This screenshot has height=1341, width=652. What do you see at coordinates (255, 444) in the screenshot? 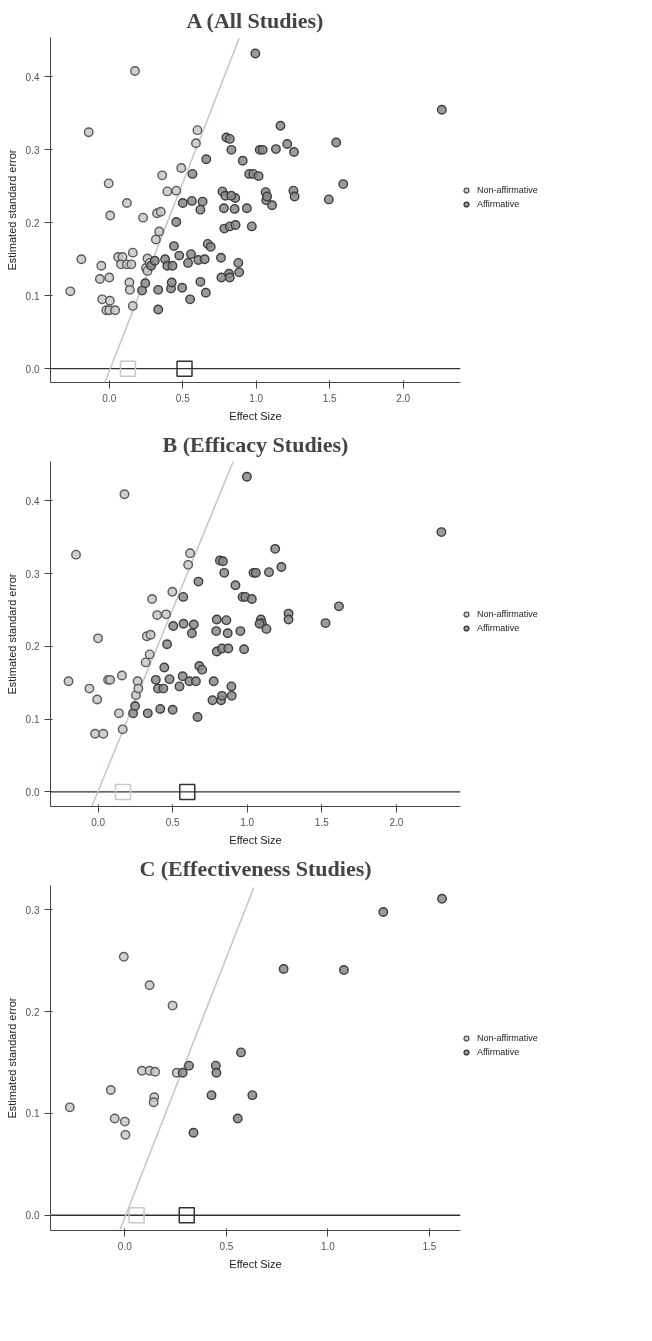
I see `chart-title: B (Efficacy Studies)` at bounding box center [255, 444].